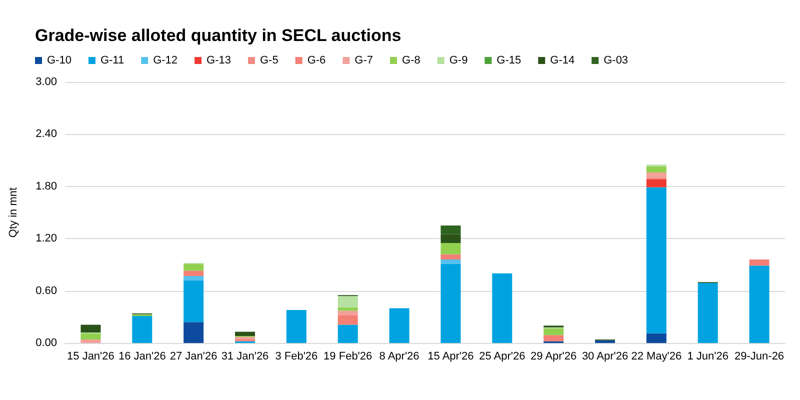 The height and width of the screenshot is (400, 800). What do you see at coordinates (399, 356) in the screenshot?
I see `x-tick-label: 8 Apr'26` at bounding box center [399, 356].